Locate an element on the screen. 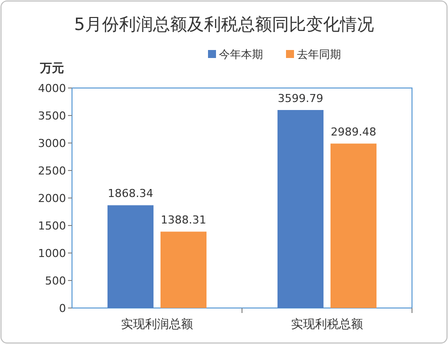 Image resolution: width=448 pixels, height=344 pixels. y-tick-label: 1000 is located at coordinates (52, 253).